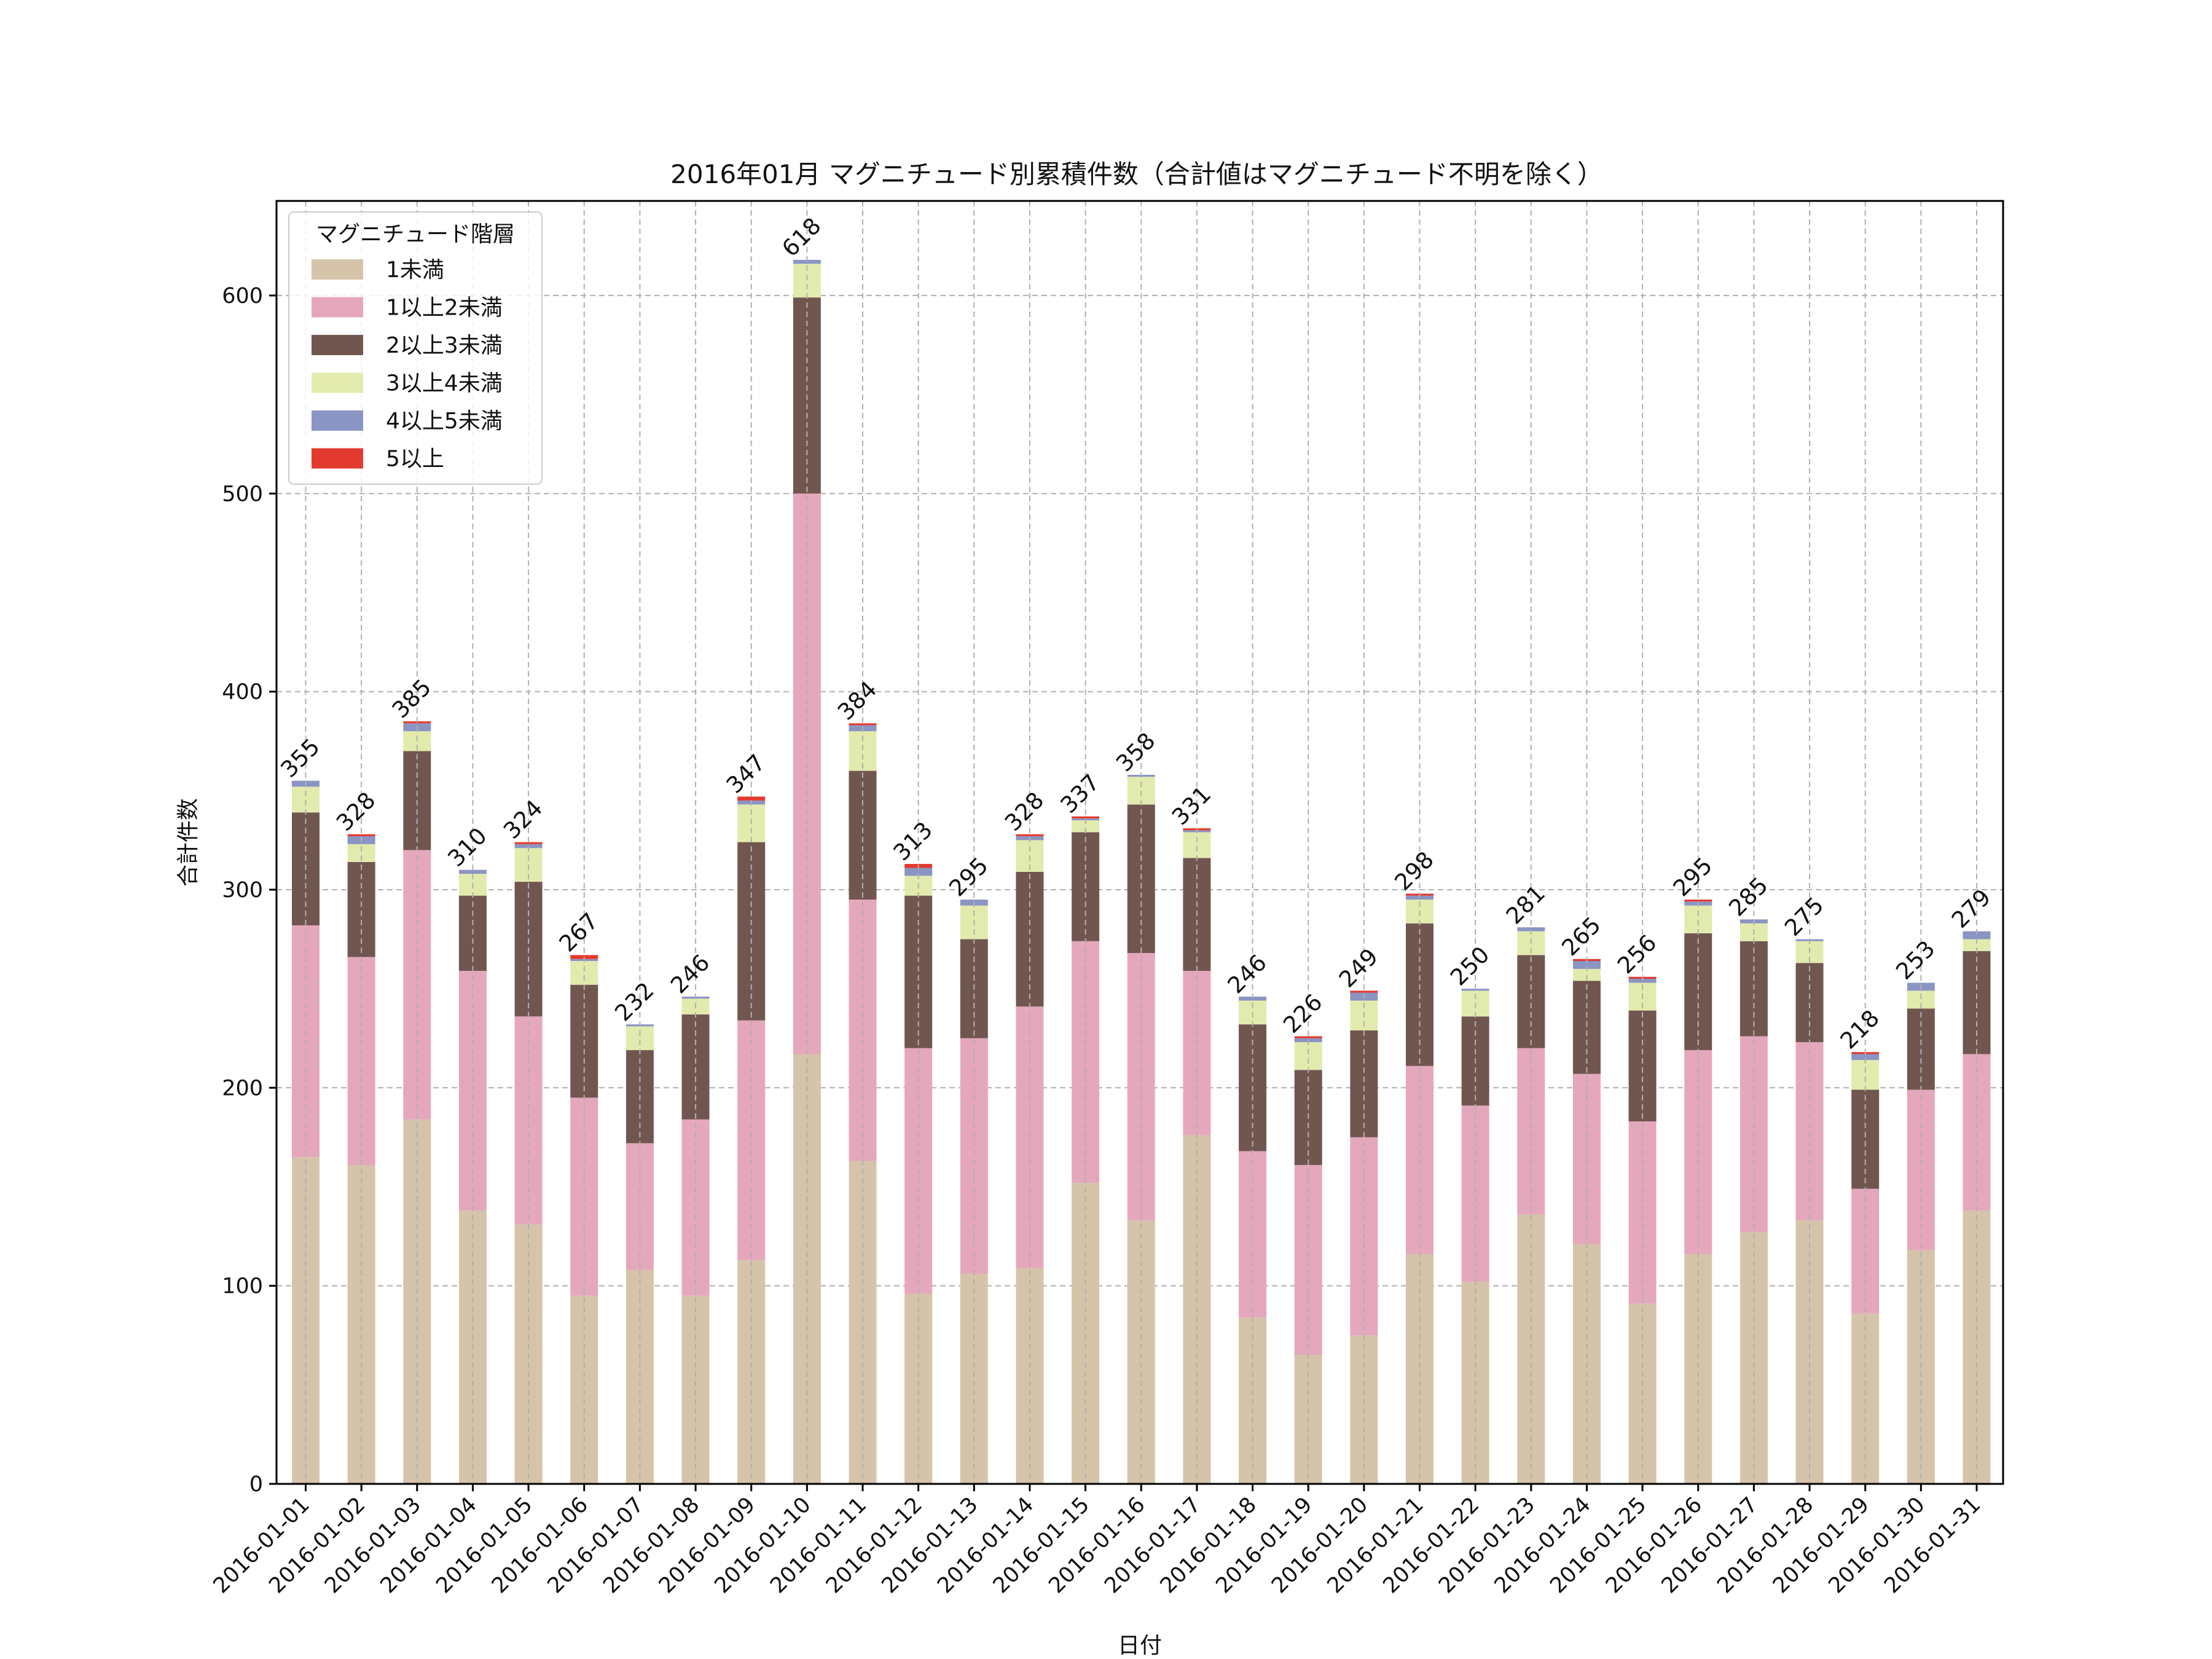 This screenshot has width=2212, height=1659. Describe the element at coordinates (1915, 959) in the screenshot. I see `total-label: 253` at that location.